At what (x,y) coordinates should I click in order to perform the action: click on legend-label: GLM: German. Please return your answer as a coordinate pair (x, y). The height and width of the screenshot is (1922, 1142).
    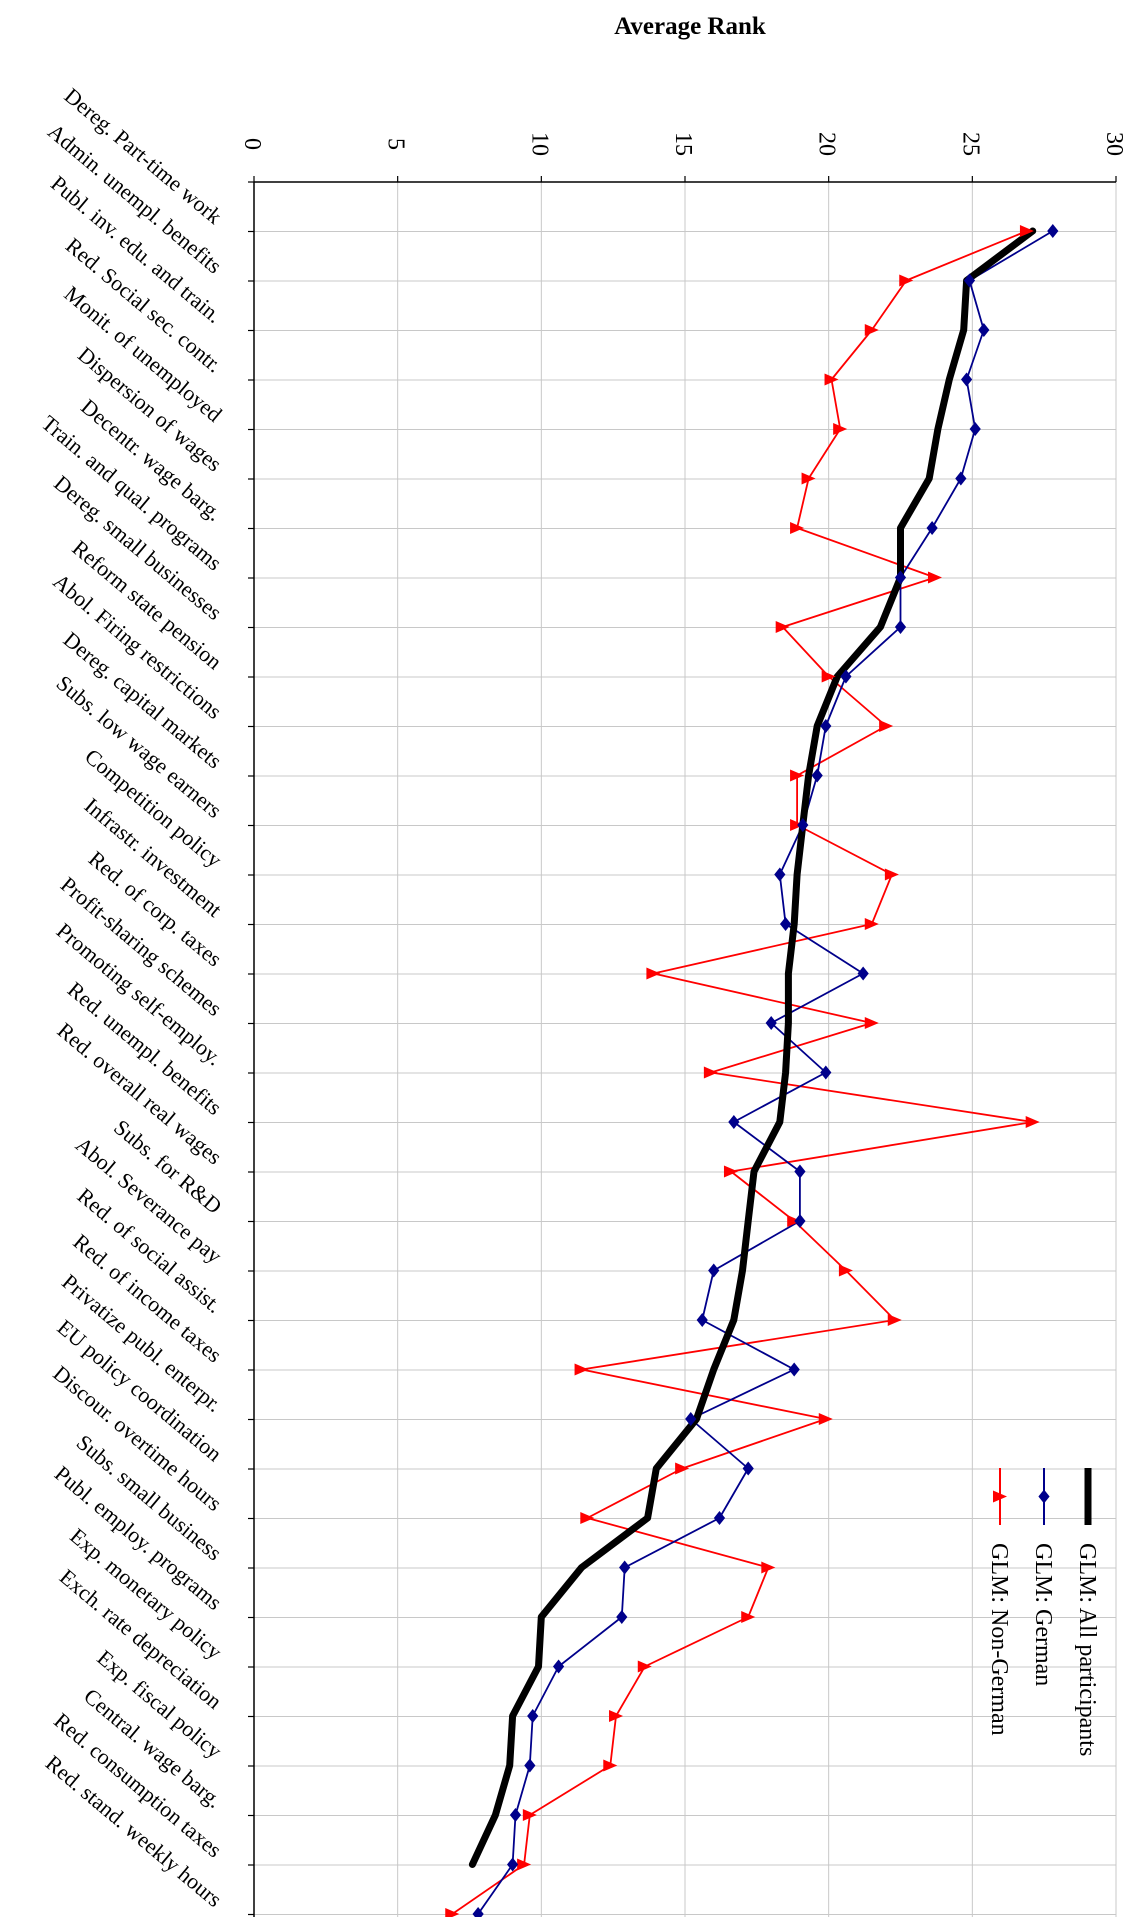
    Looking at the image, I should click on (1043, 1614).